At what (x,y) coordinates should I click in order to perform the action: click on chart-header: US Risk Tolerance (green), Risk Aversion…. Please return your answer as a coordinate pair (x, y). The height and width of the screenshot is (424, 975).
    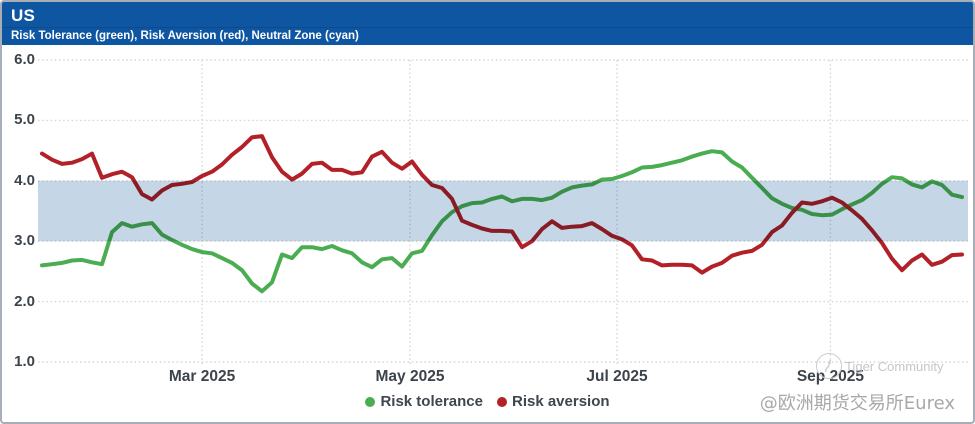
    Looking at the image, I should click on (487, 23).